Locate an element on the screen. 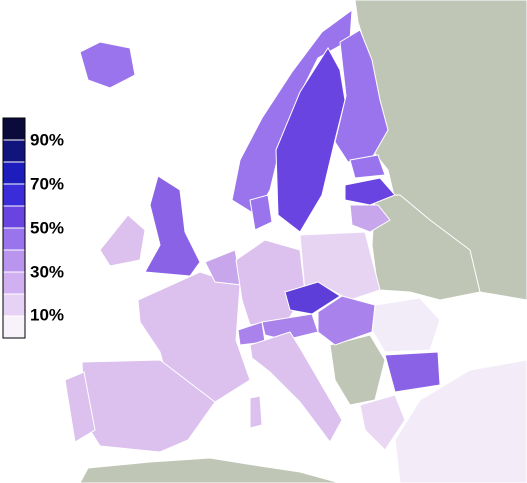 This screenshot has height=483, width=527. portugal is located at coordinates (80, 407).